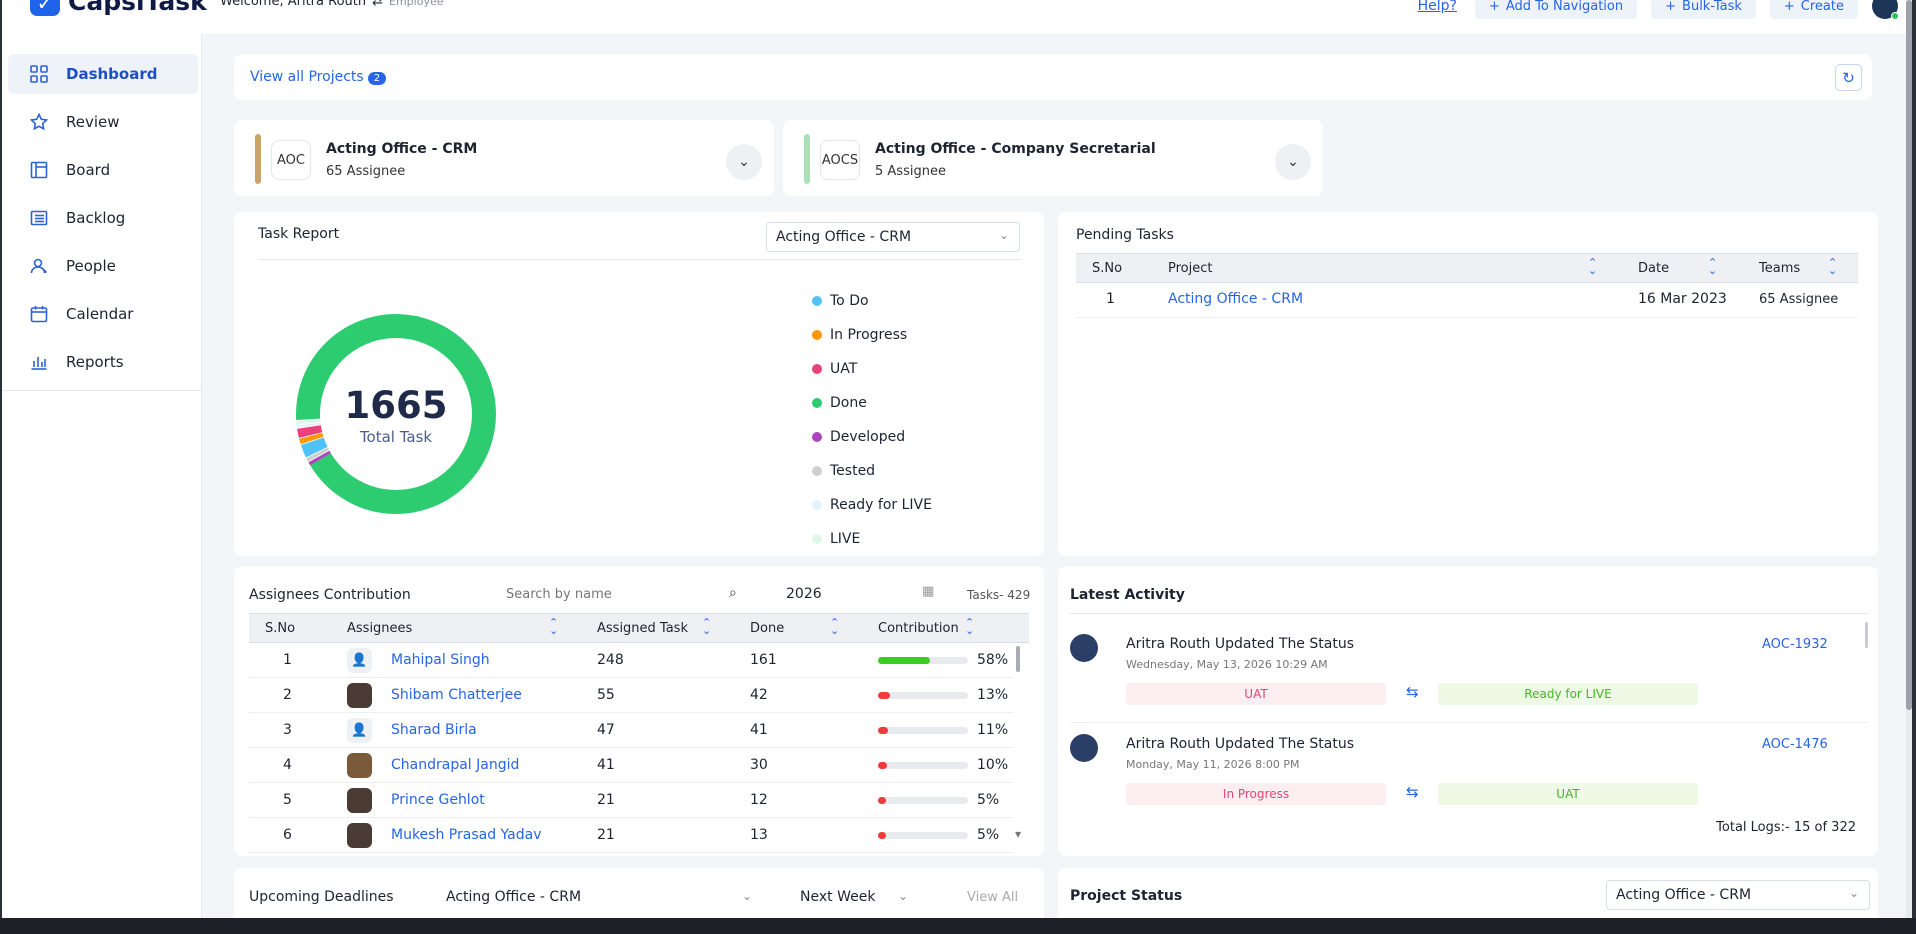  I want to click on cell-assignee-link: Prince Gehlot, so click(438, 800).